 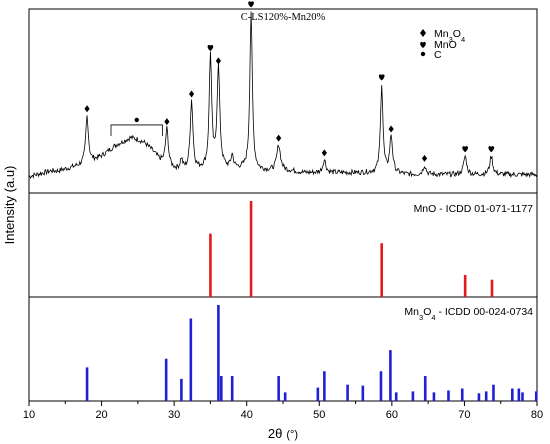 What do you see at coordinates (319, 415) in the screenshot?
I see `x-tick-label-4: 50` at bounding box center [319, 415].